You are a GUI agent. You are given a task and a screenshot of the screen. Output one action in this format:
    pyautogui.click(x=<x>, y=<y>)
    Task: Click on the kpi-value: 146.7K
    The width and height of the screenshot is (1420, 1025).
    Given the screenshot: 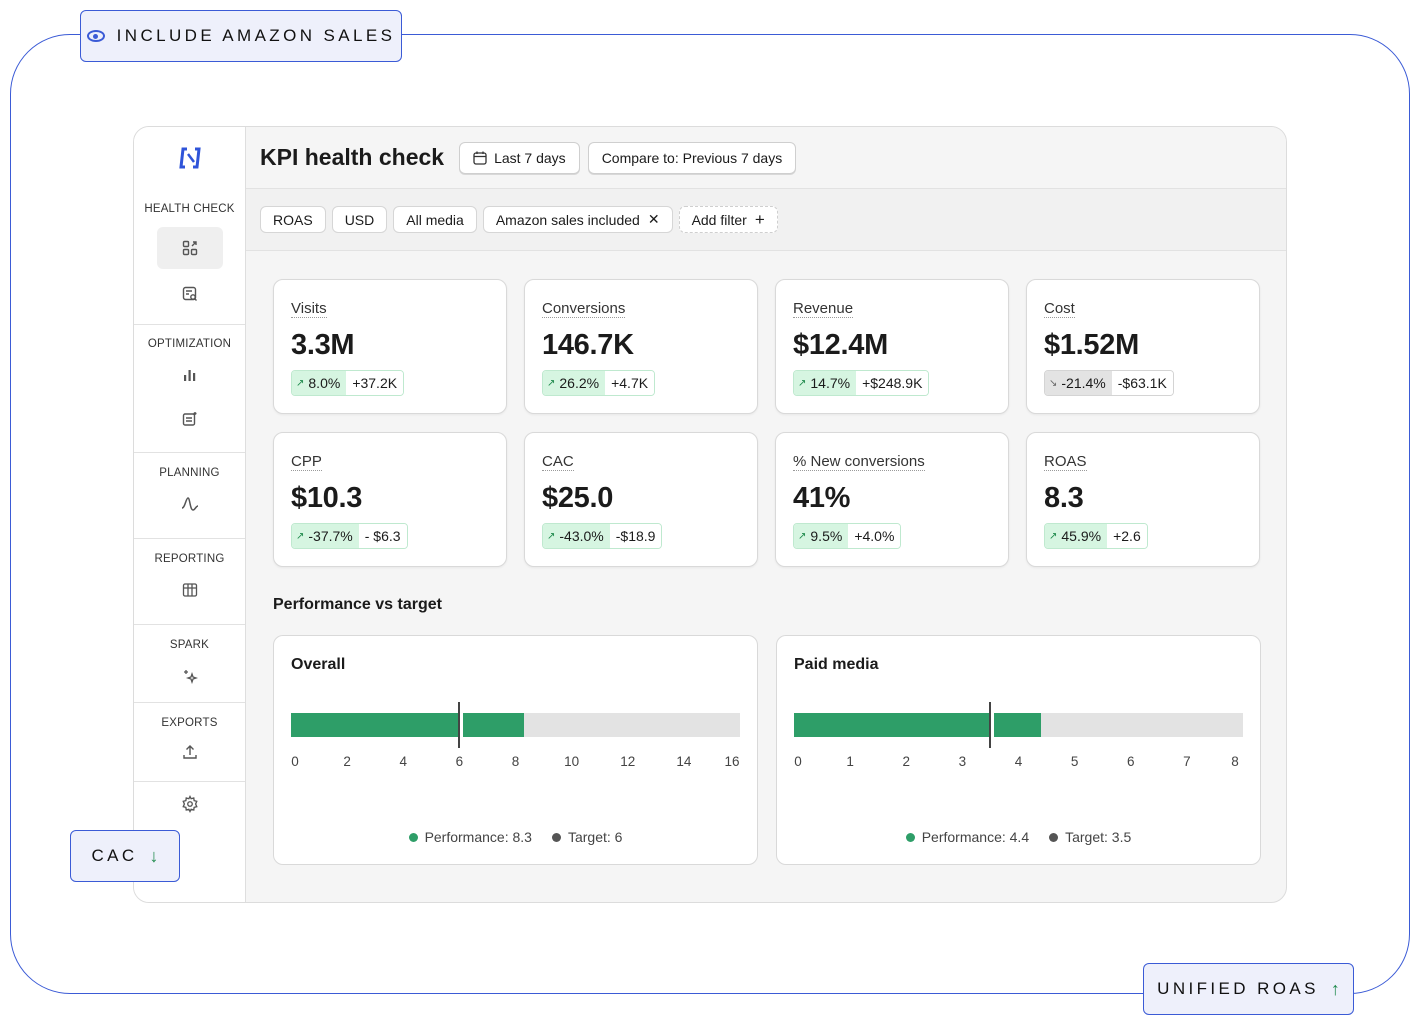 What is the action you would take?
    pyautogui.click(x=588, y=345)
    